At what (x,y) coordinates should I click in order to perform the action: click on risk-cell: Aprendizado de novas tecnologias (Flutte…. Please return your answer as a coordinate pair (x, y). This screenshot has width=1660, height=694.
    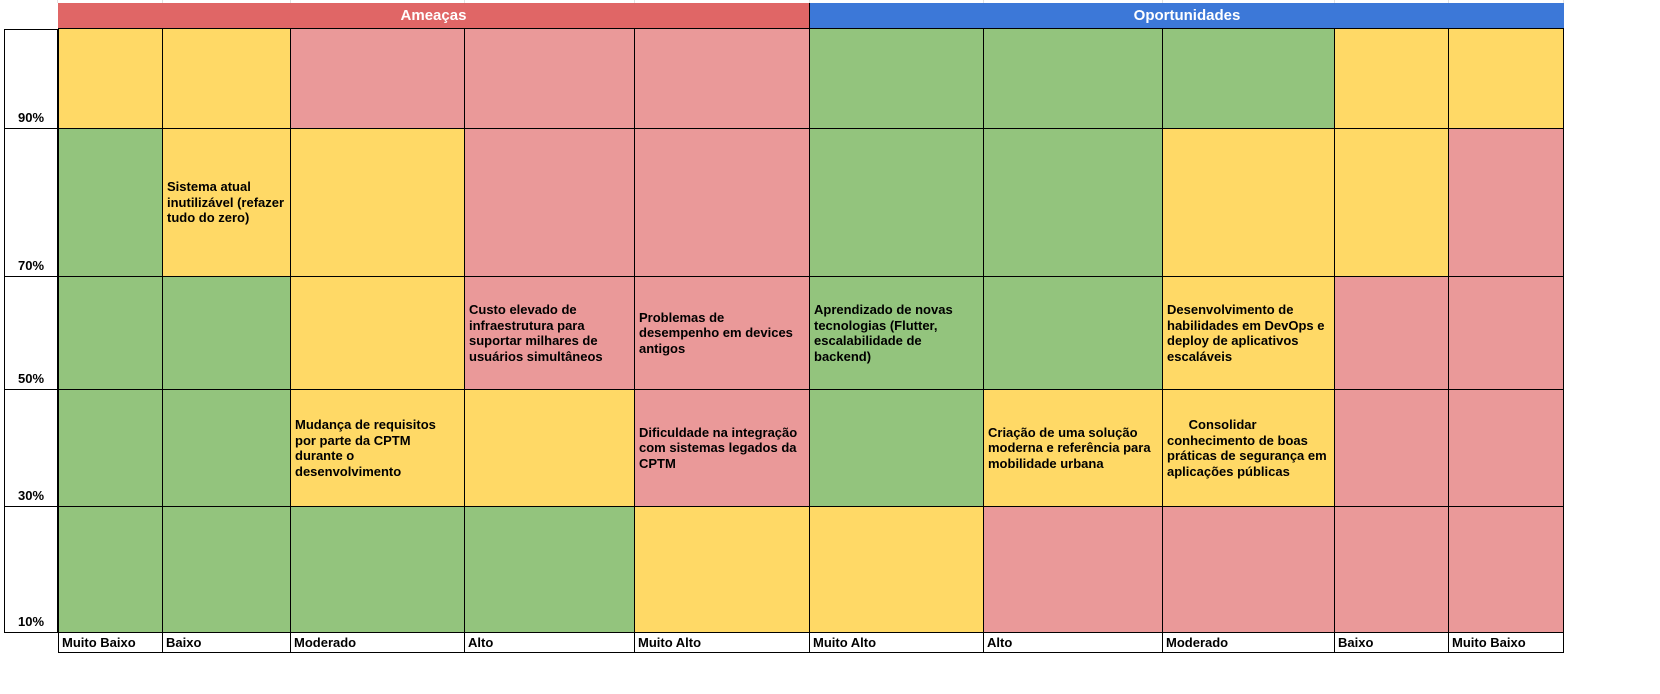
    Looking at the image, I should click on (897, 333).